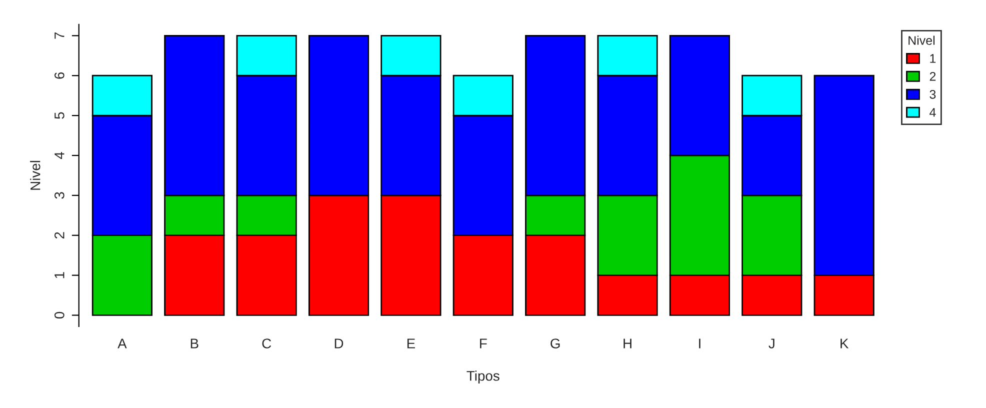  What do you see at coordinates (339, 343) in the screenshot?
I see `x-tick-label: D` at bounding box center [339, 343].